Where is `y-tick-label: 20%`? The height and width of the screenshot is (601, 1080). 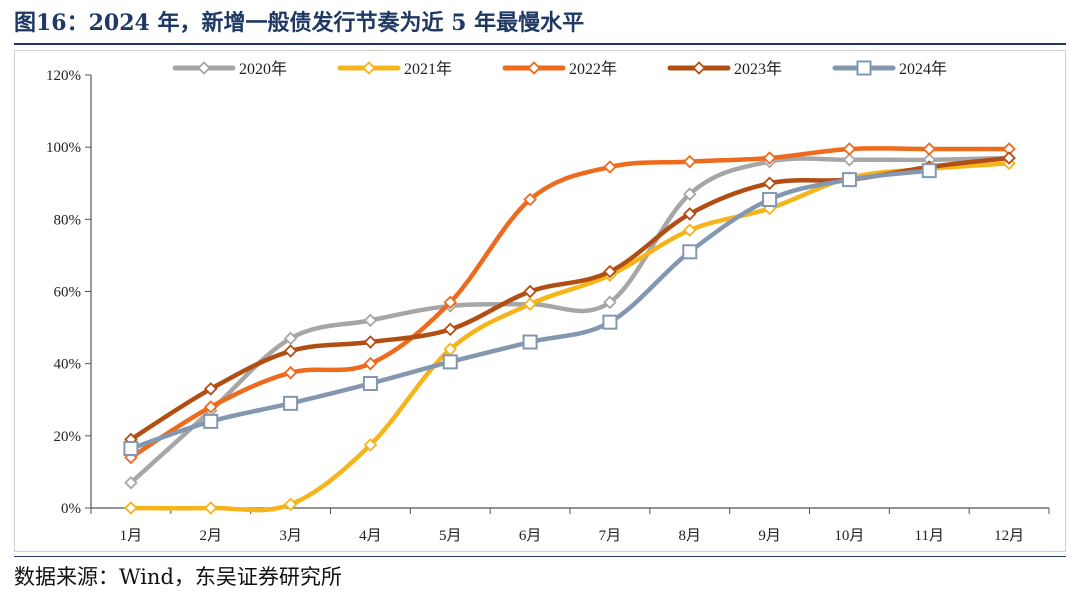 y-tick-label: 20% is located at coordinates (68, 437).